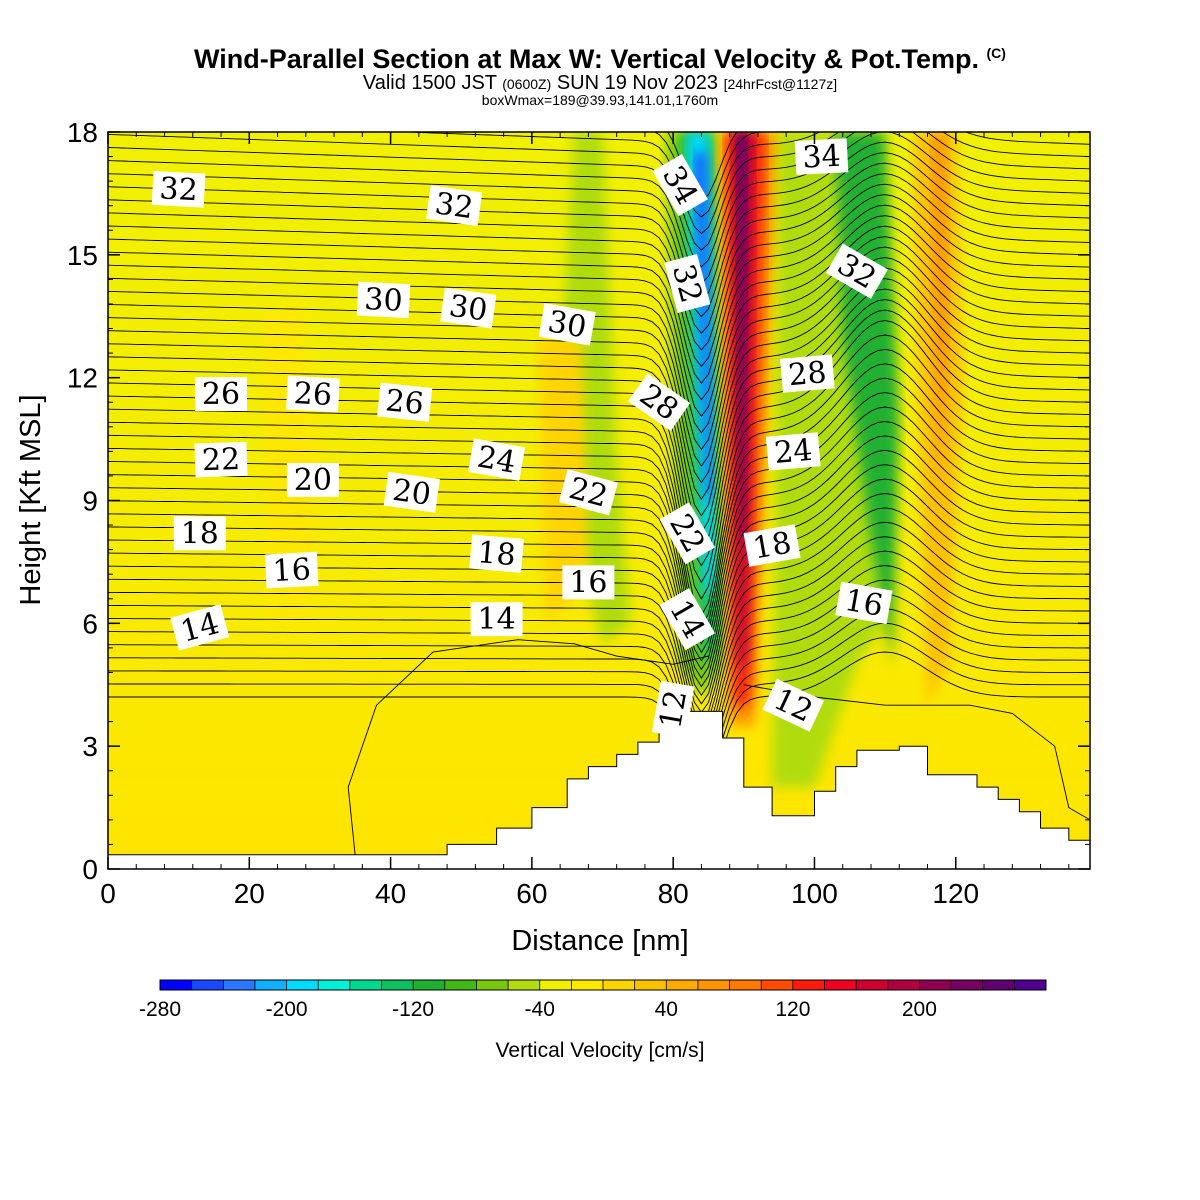 The width and height of the screenshot is (1200, 1200). I want to click on copyright-mark: (C), so click(996, 53).